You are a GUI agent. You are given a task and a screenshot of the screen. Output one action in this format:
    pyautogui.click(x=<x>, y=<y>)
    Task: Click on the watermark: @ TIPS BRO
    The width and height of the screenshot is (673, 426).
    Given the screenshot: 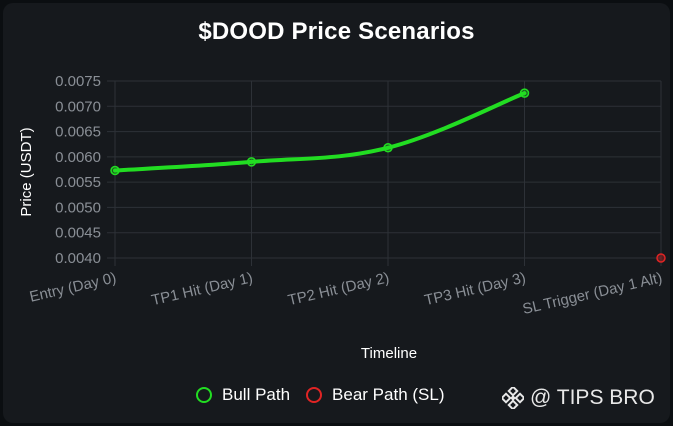 What is the action you would take?
    pyautogui.click(x=578, y=398)
    